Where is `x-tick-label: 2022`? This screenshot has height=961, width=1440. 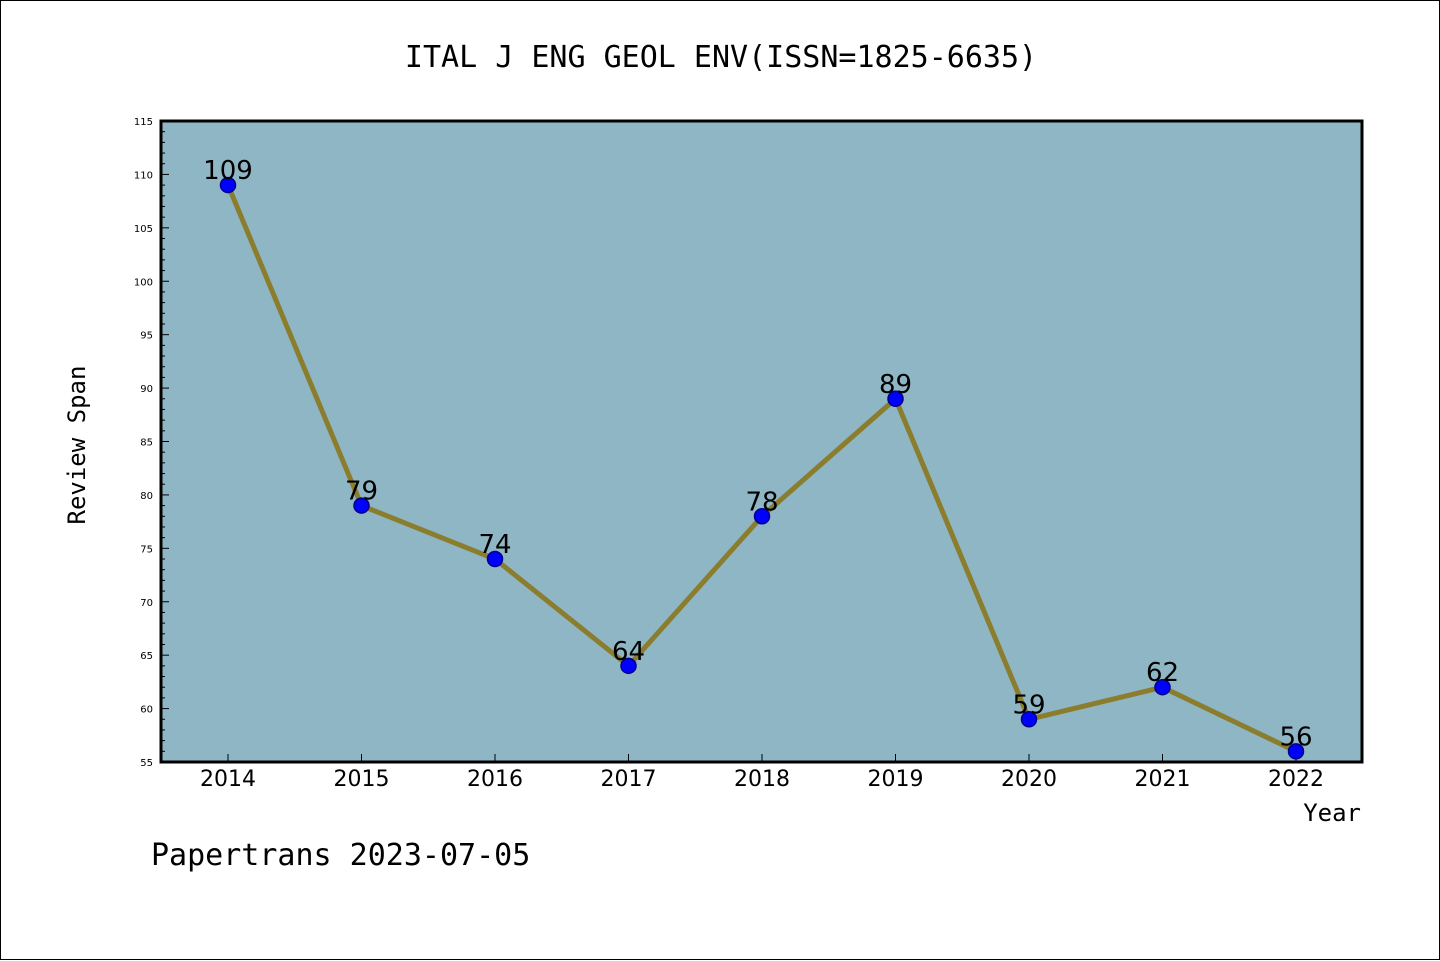
x-tick-label: 2022 is located at coordinates (1296, 779).